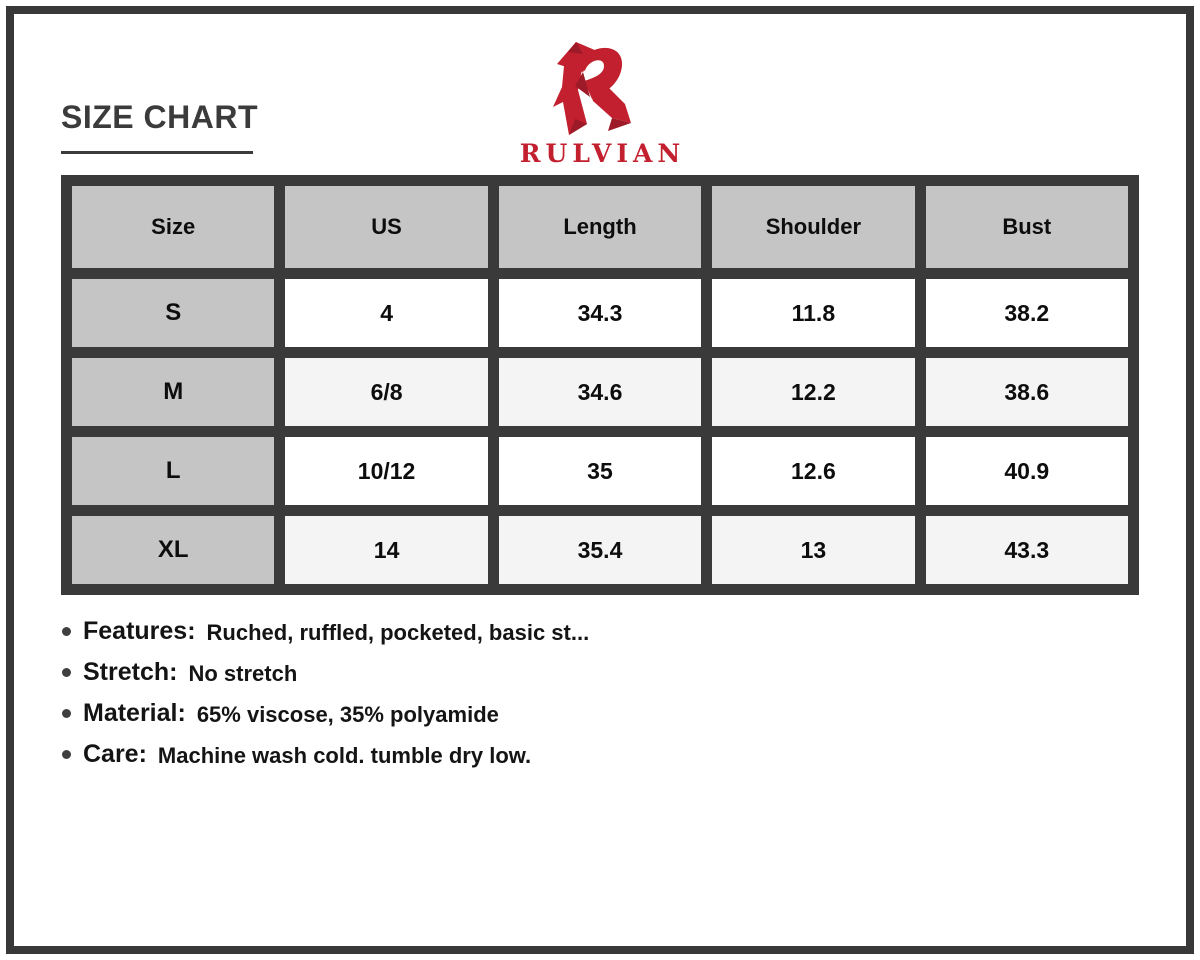 Image resolution: width=1200 pixels, height=960 pixels. I want to click on size-cell: S, so click(173, 313).